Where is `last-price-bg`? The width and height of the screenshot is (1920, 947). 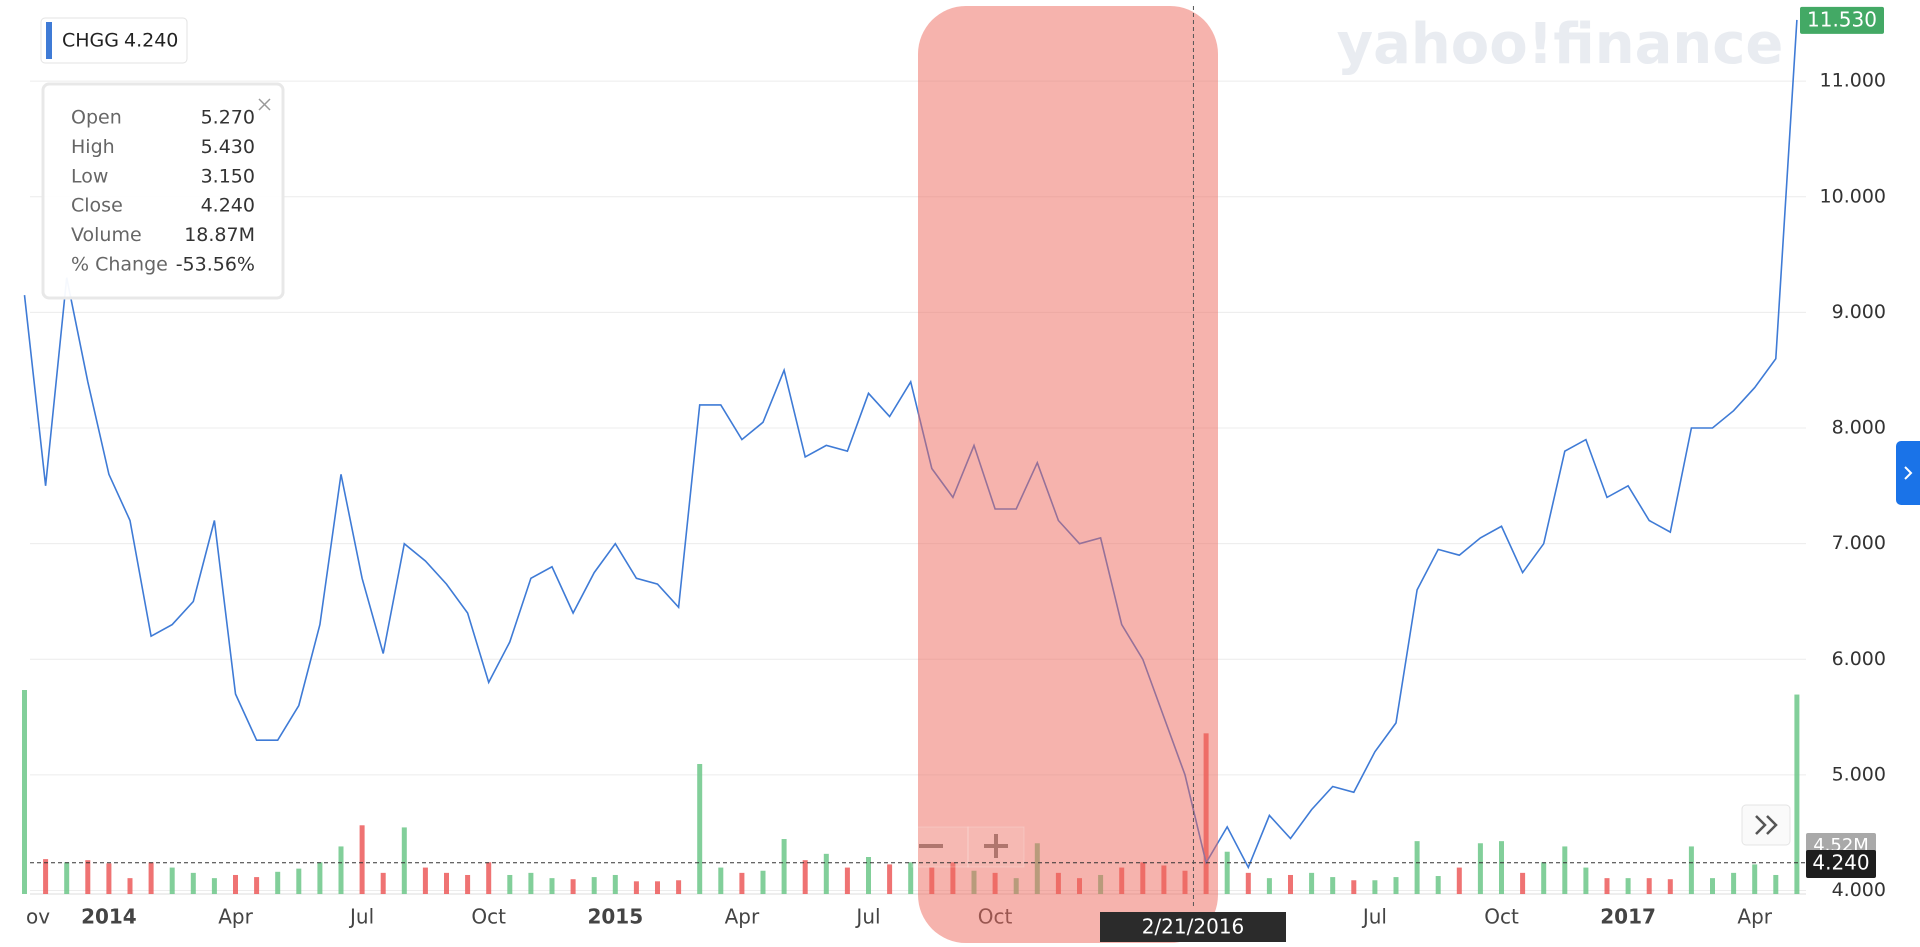
last-price-bg is located at coordinates (1842, 20).